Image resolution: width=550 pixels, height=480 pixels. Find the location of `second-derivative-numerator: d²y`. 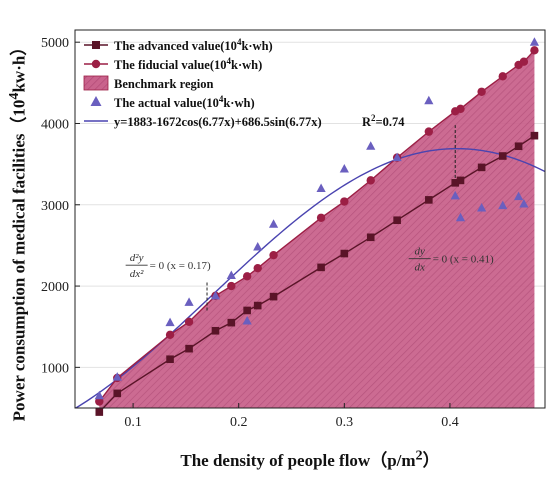

second-derivative-numerator: d²y is located at coordinates (137, 258).